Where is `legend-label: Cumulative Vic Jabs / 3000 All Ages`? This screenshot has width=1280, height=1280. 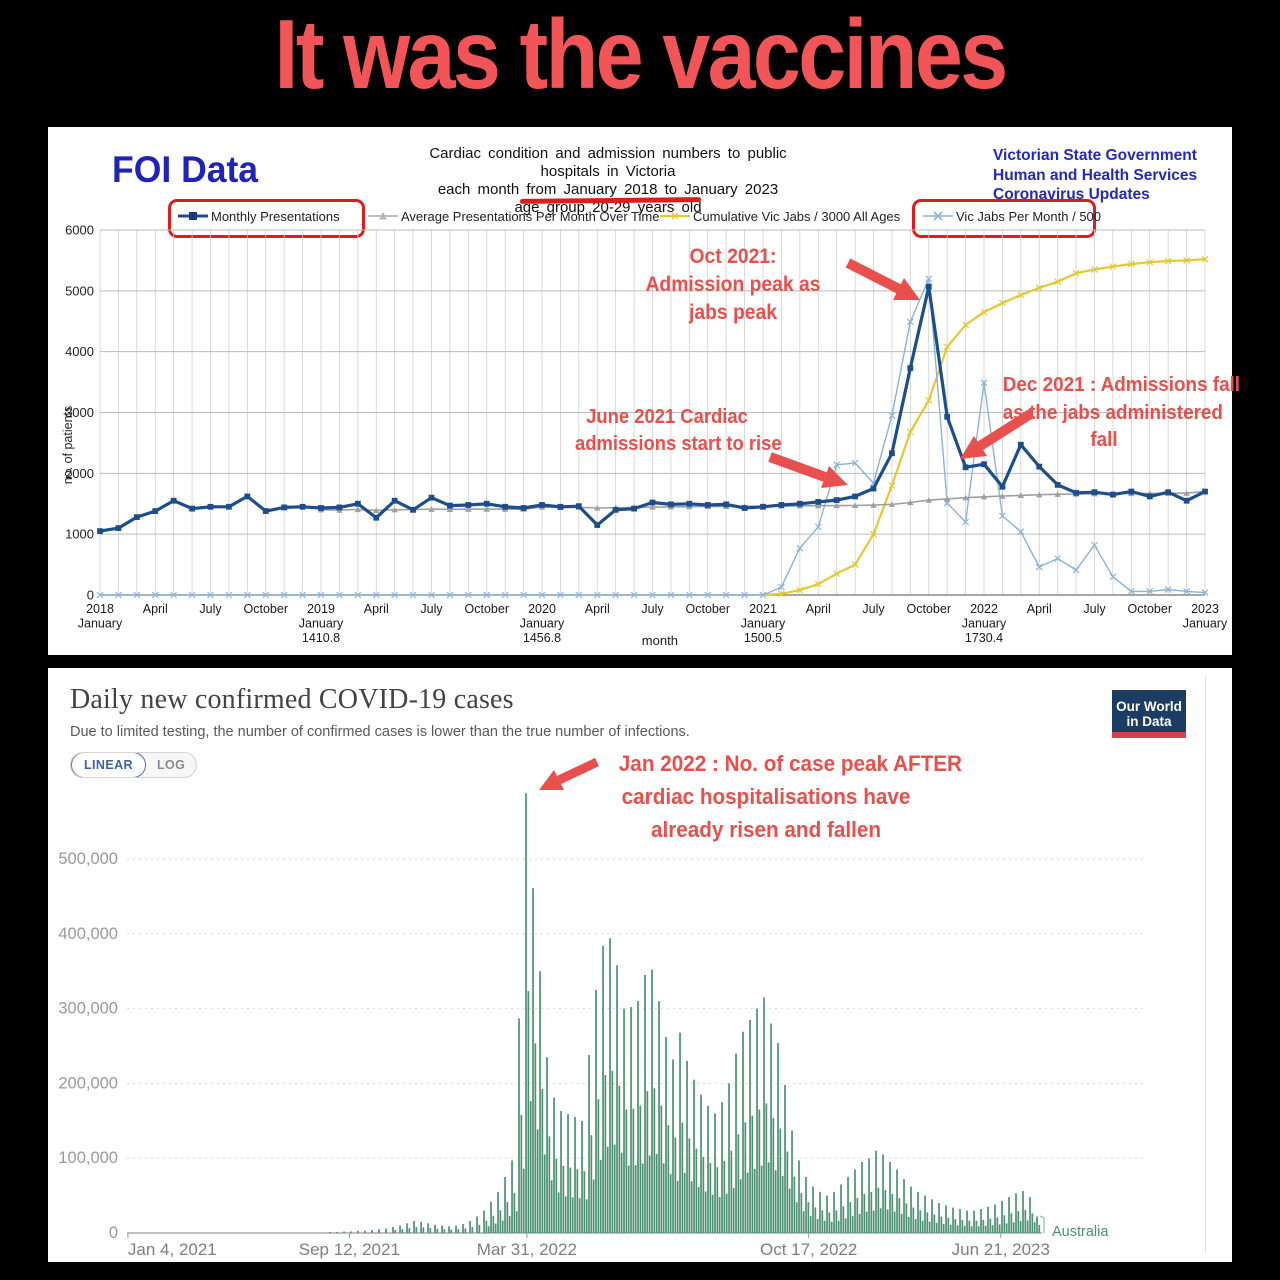
legend-label: Cumulative Vic Jabs / 3000 All Ages is located at coordinates (797, 216).